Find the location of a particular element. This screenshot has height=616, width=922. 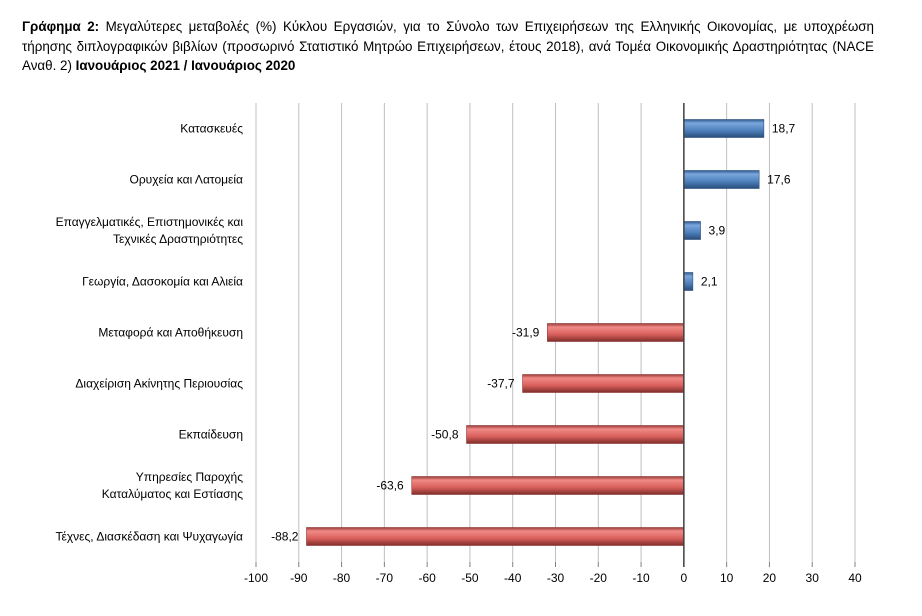

data-label: 3,9 is located at coordinates (717, 231).